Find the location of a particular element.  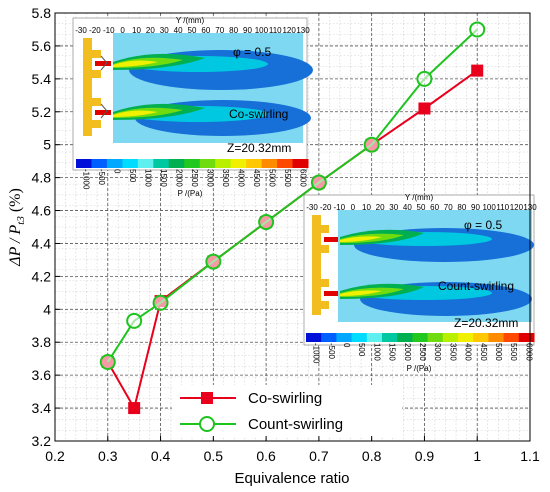

y-axis: 3.2 3.4 3.6 3.8 4 4.2 4.4 4.6 4.8 5 5.2 5.4 5.6 5.8 is located at coordinates (46, 227).